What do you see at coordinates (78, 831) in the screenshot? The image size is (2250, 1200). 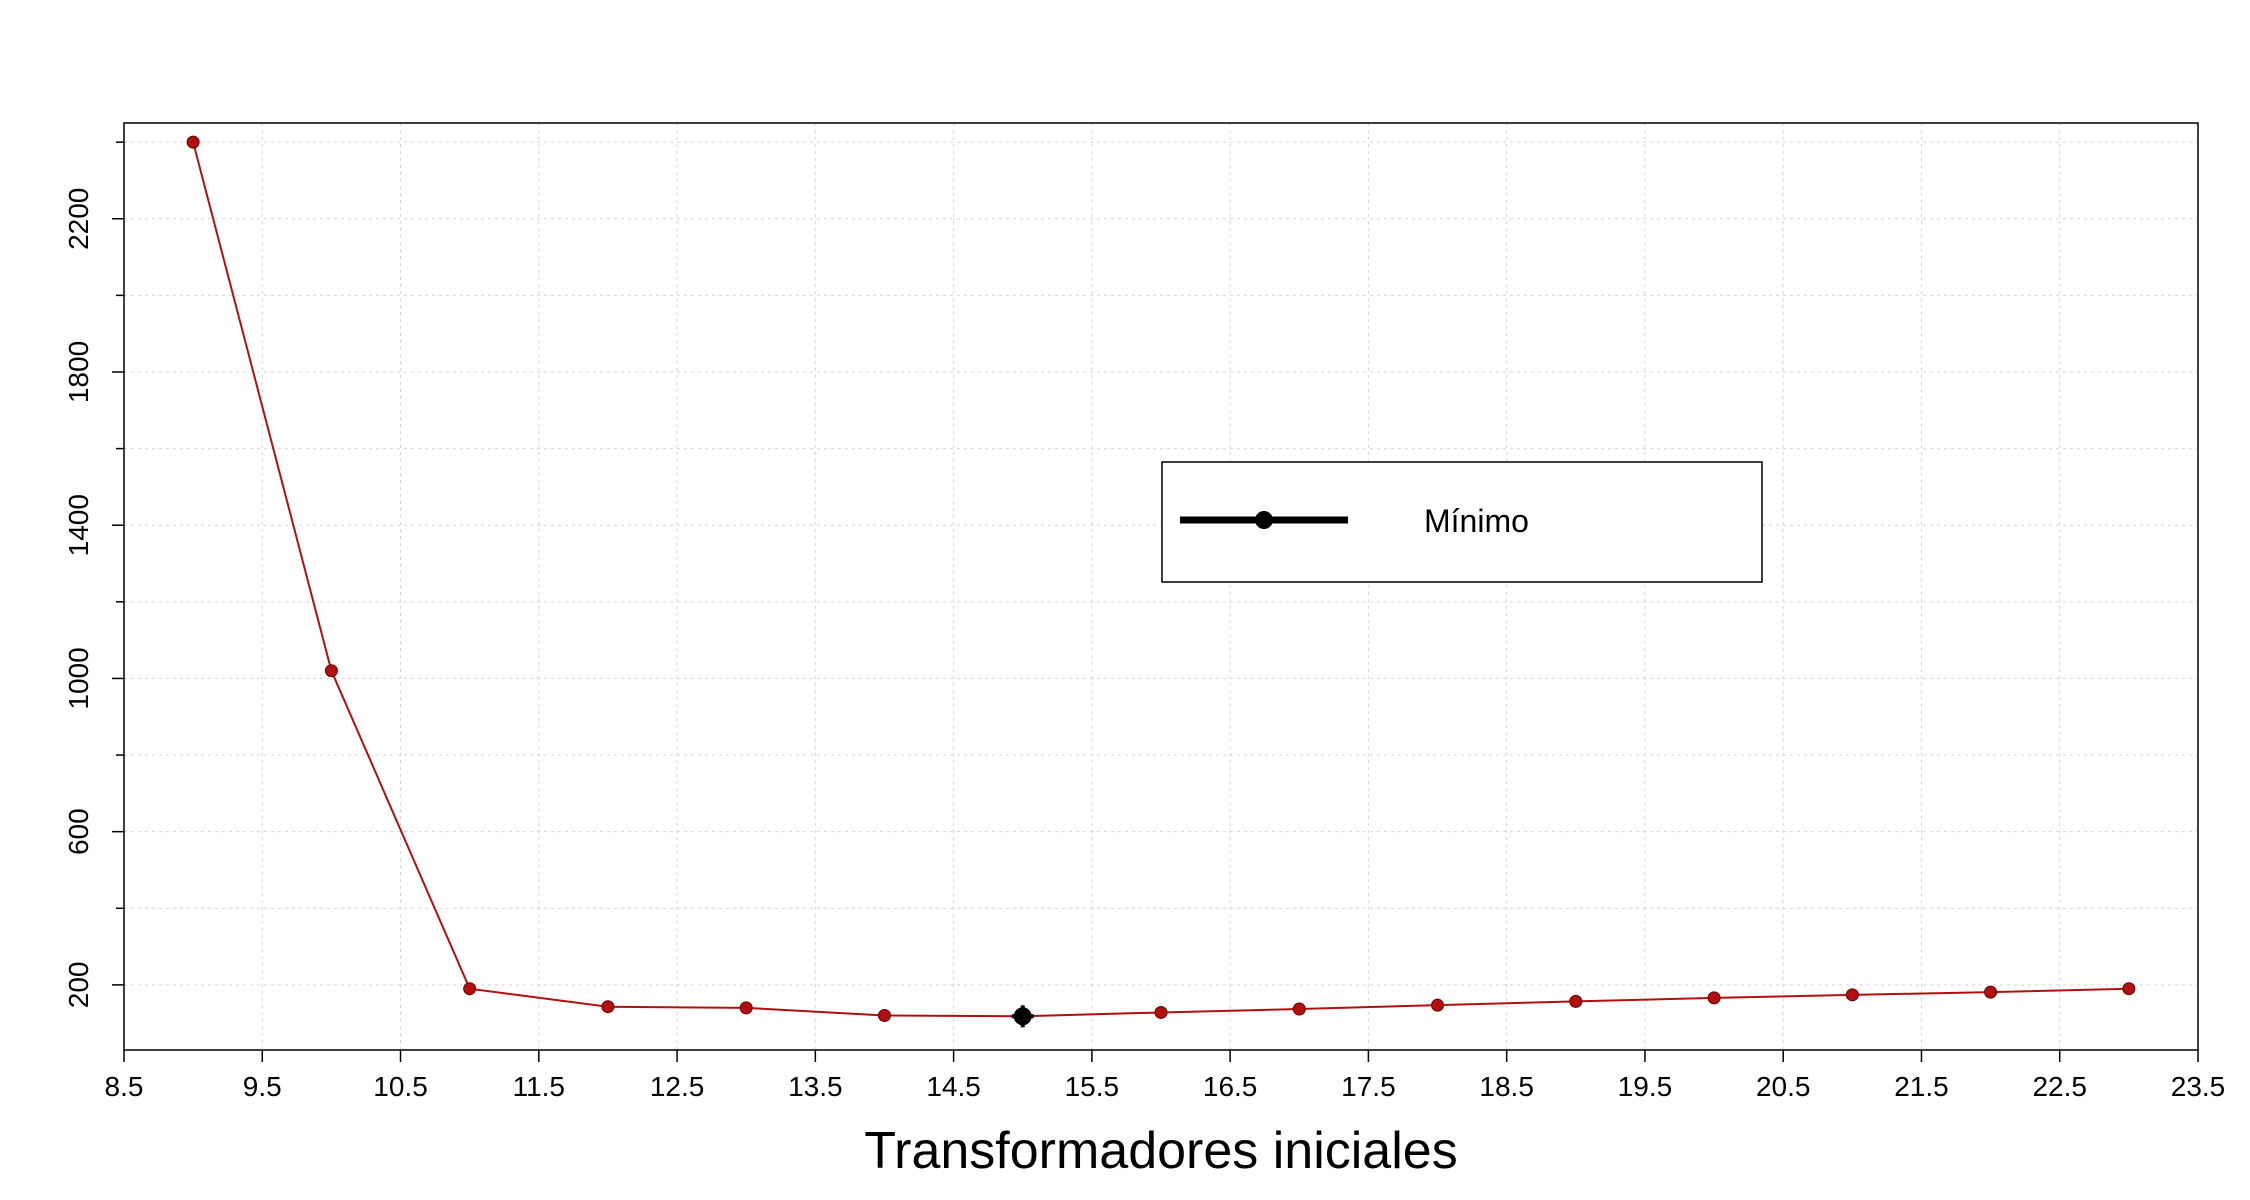 I see `y-tick-label: 600` at bounding box center [78, 831].